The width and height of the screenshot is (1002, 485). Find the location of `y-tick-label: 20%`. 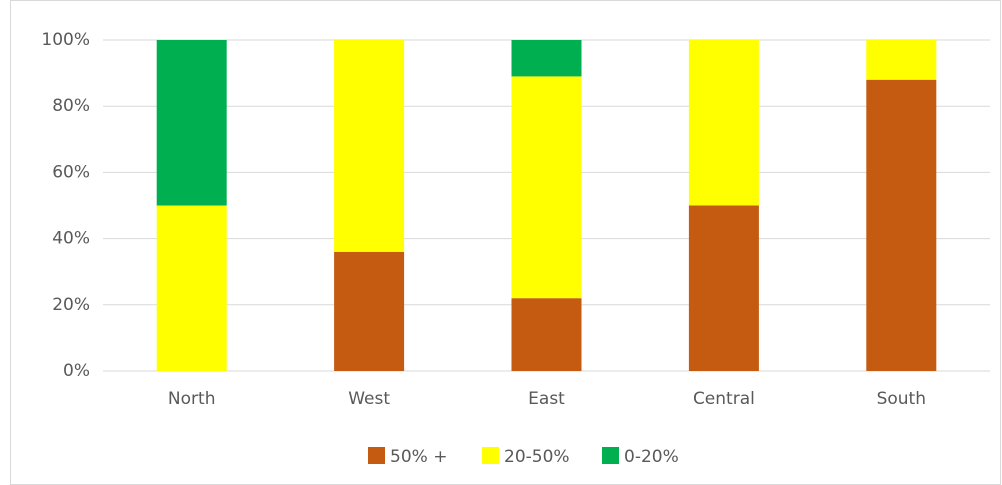

y-tick-label: 20% is located at coordinates (71, 305).